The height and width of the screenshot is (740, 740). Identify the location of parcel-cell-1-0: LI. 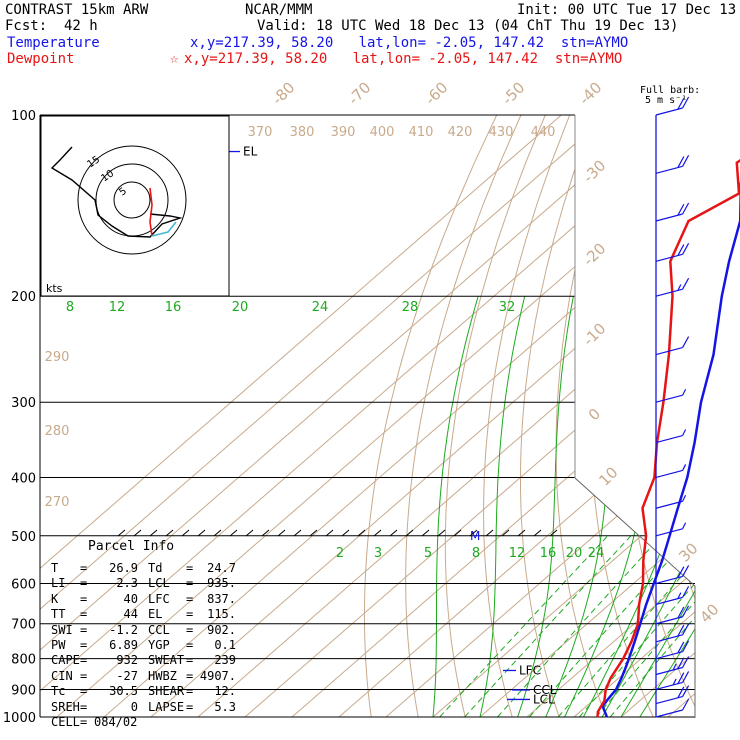
(58, 583).